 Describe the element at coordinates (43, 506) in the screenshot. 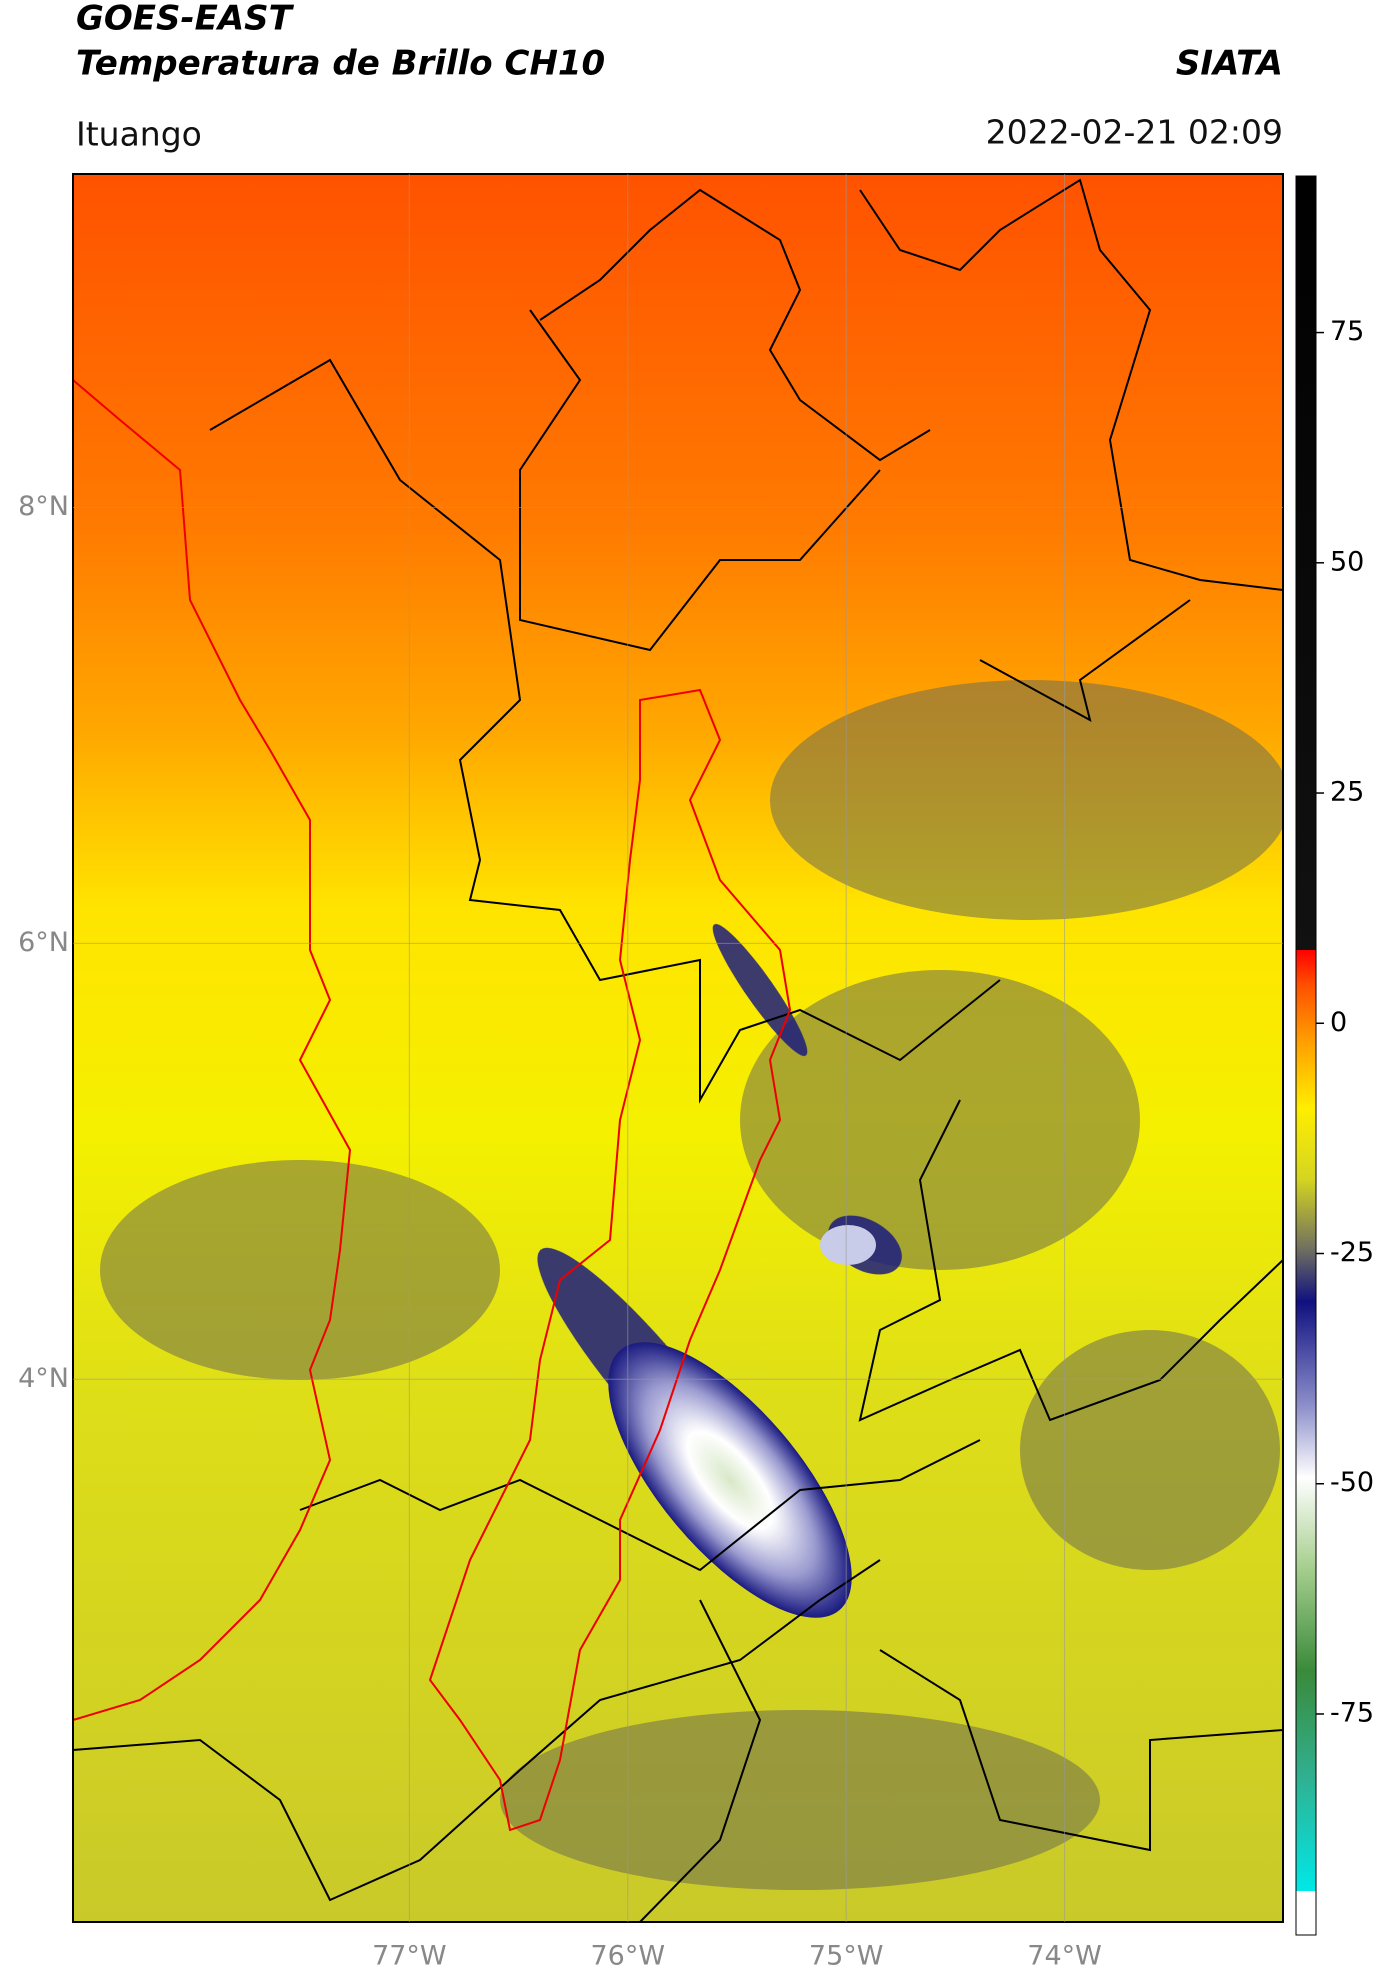

I see `y-tick-label: 8°N` at that location.